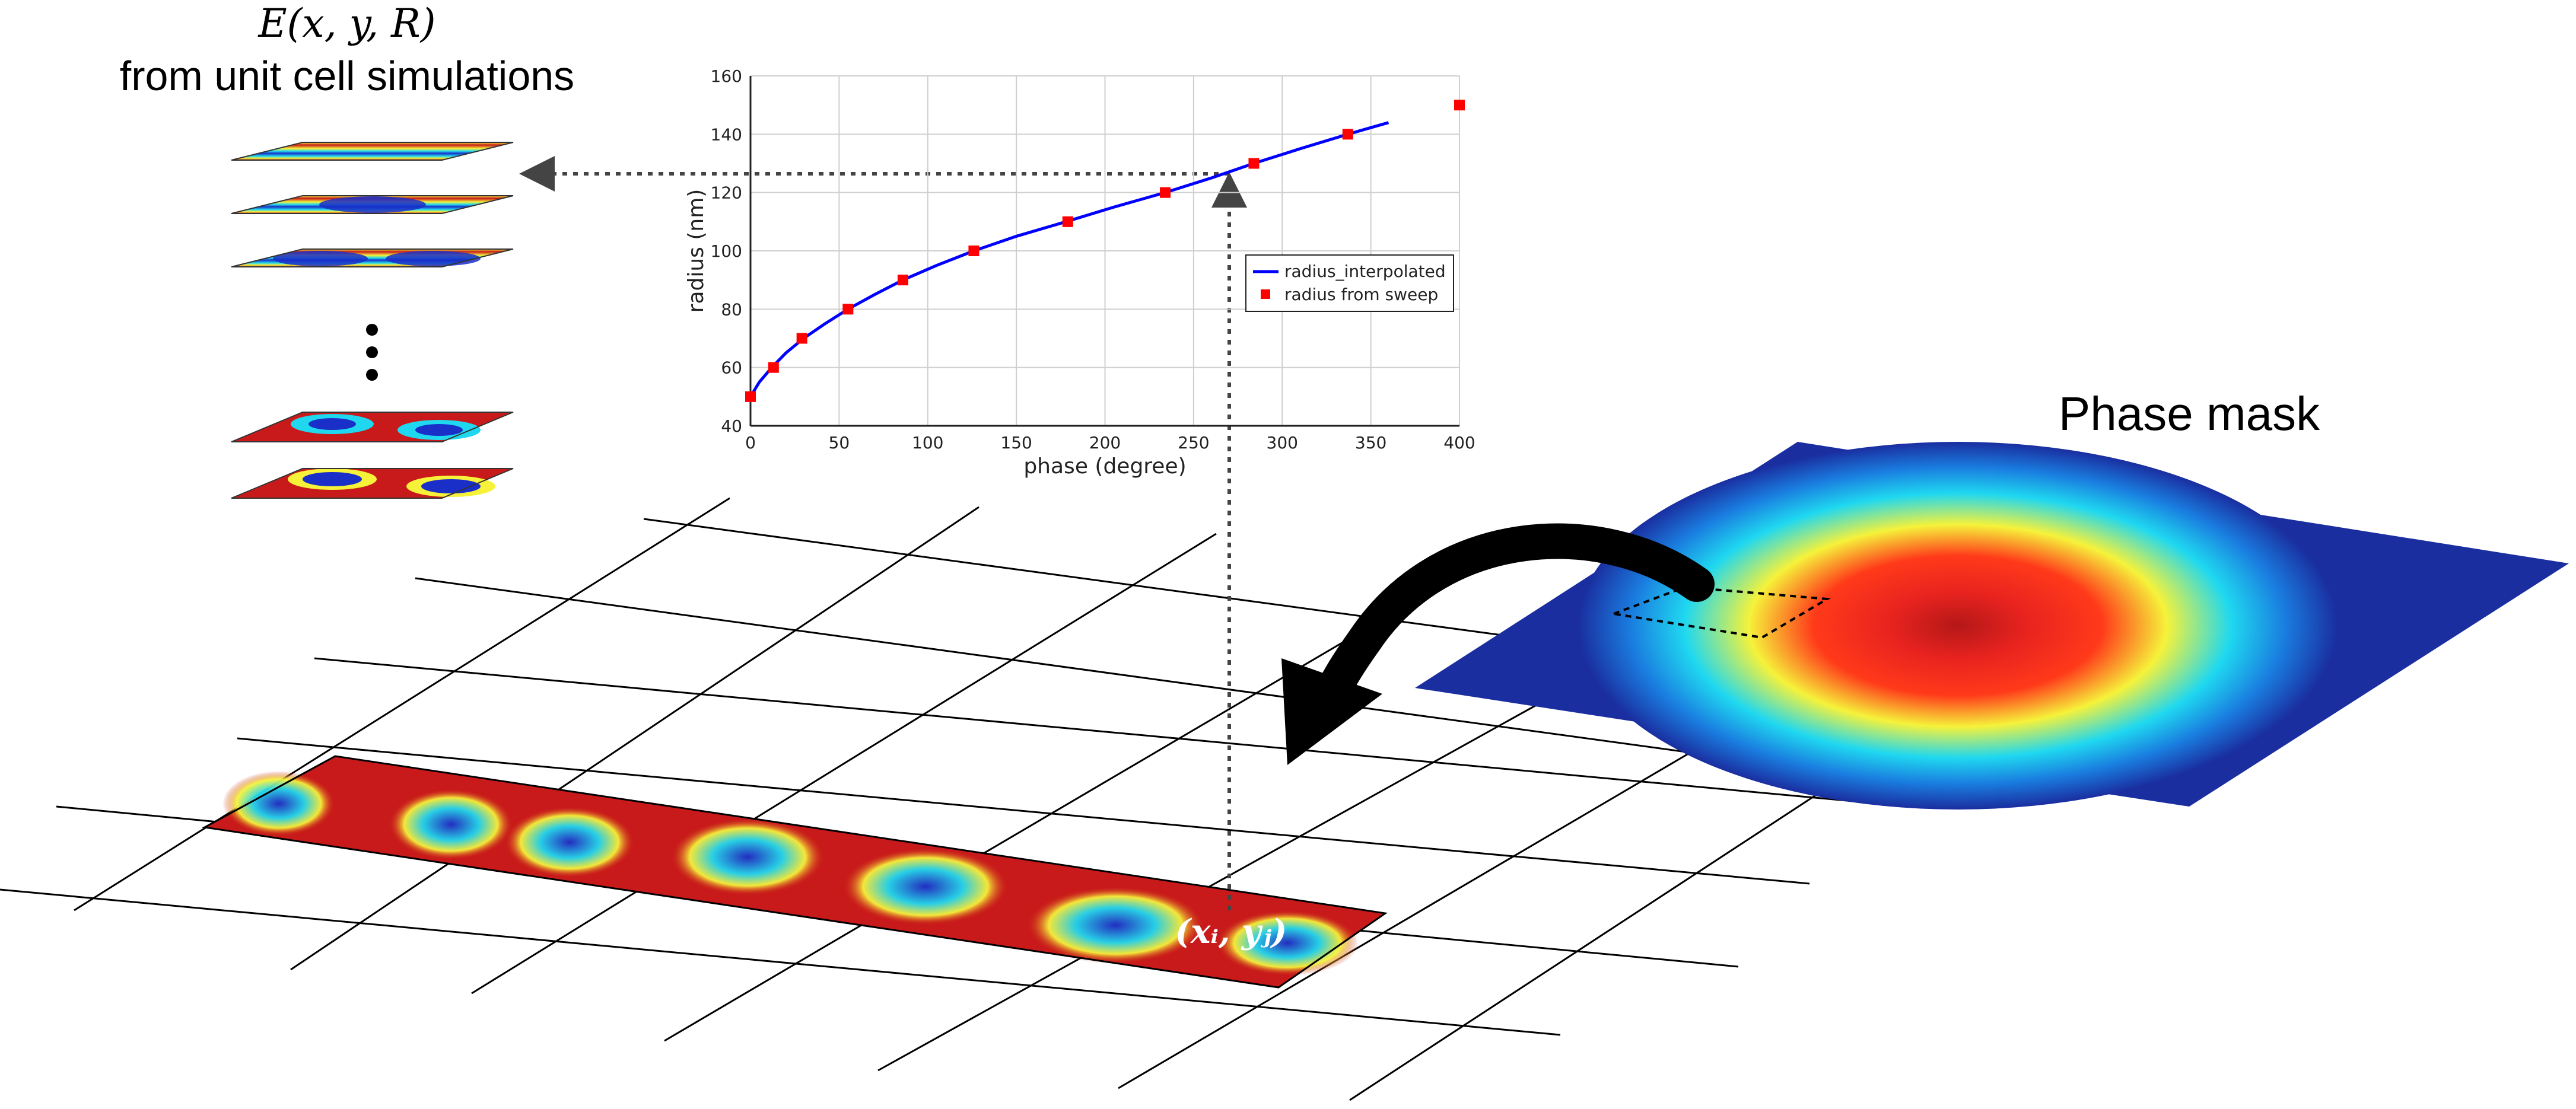  I want to click on field-subtitle: from unit cell simulations, so click(347, 76).